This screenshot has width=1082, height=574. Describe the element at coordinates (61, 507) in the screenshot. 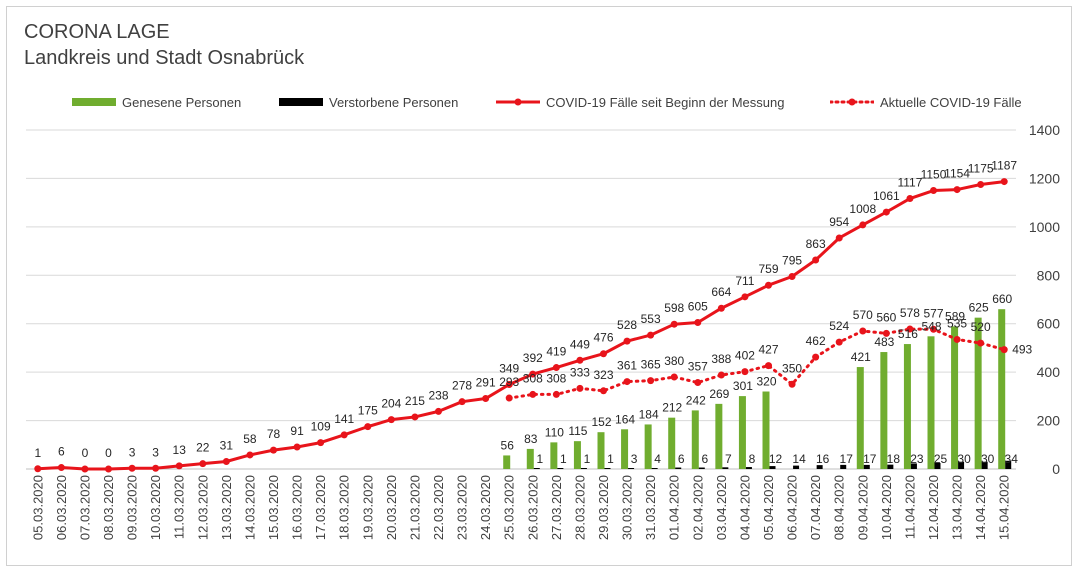

I see `x-tick-label: 06.03.2020` at that location.